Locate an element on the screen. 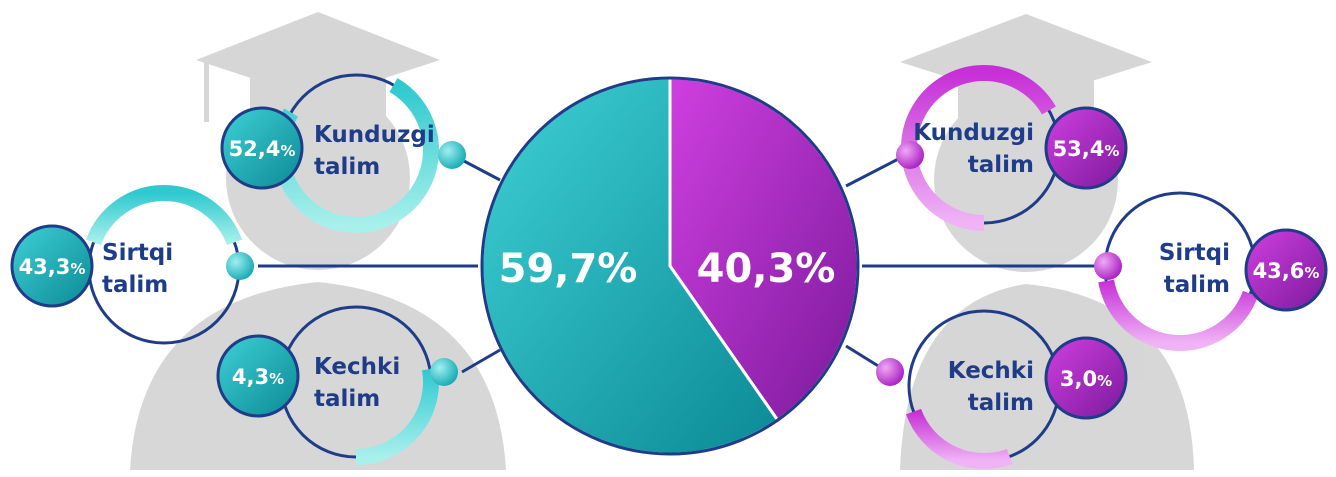 The image size is (1336, 477). percent-badge-value: 53,4% is located at coordinates (1086, 149).